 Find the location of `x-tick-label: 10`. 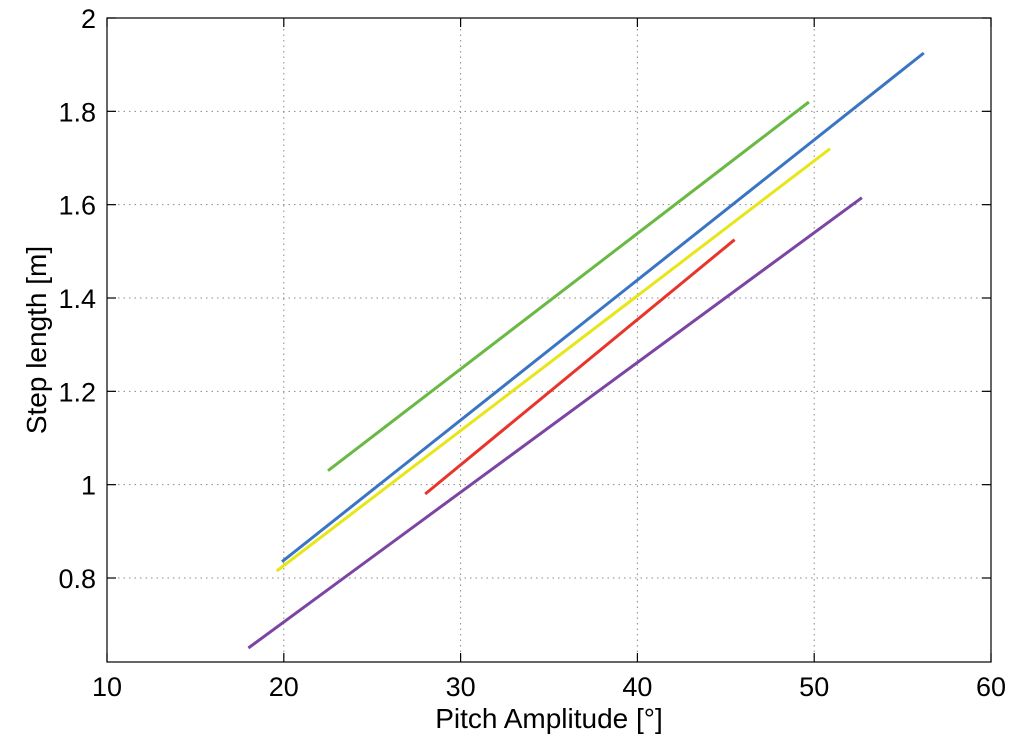

x-tick-label: 10 is located at coordinates (107, 687).